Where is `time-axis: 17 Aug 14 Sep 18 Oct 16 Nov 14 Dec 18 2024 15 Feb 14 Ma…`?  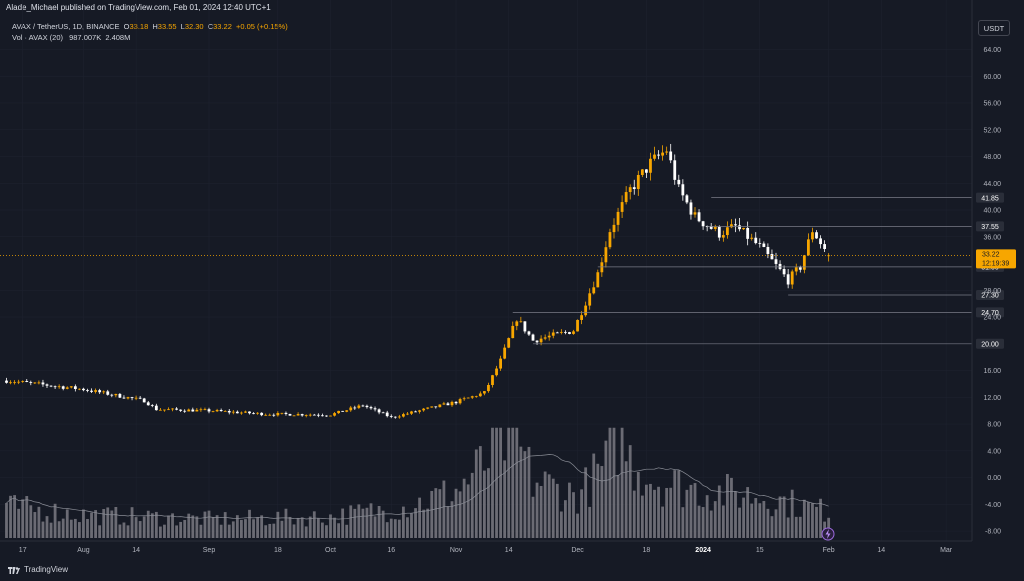
time-axis: 17 Aug 14 Sep 18 Oct 16 Nov 14 Dec 18 2024 15 Feb 14 Ma… is located at coordinates (486, 547).